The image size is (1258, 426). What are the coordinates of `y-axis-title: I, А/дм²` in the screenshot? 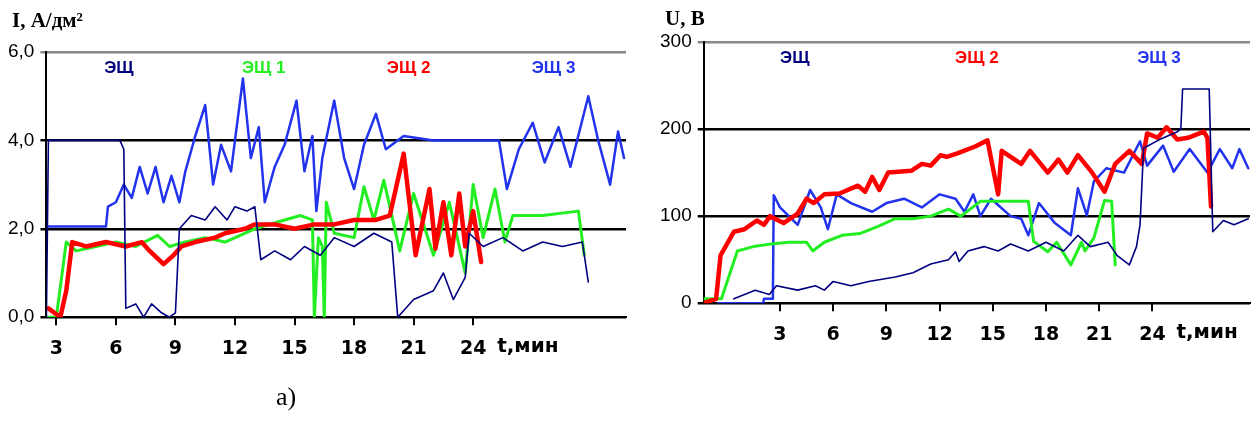 It's located at (47, 20).